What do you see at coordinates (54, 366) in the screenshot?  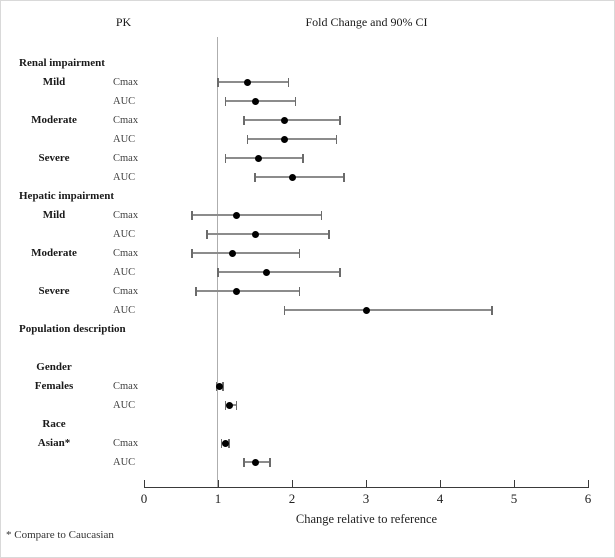 I see `subgroup-header-label: Gender` at bounding box center [54, 366].